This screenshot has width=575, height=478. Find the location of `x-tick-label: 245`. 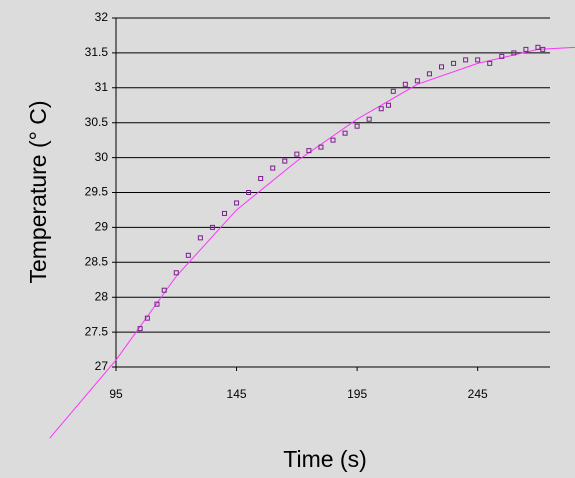

x-tick-label: 245 is located at coordinates (478, 394).